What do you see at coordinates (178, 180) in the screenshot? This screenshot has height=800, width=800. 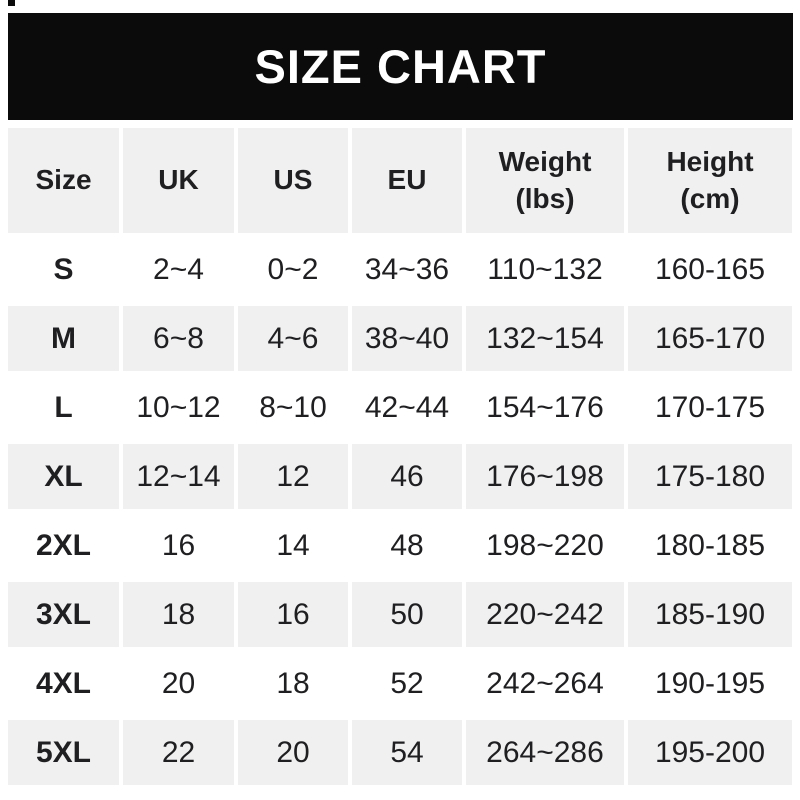 I see `header-cell-uk: UK` at bounding box center [178, 180].